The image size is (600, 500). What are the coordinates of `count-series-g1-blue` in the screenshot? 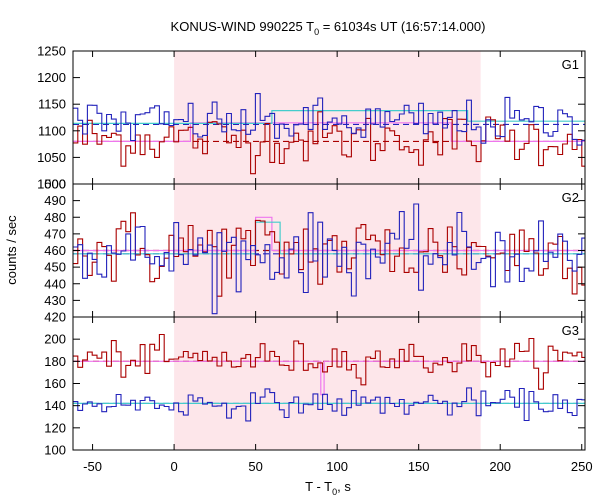 It's located at (329, 119).